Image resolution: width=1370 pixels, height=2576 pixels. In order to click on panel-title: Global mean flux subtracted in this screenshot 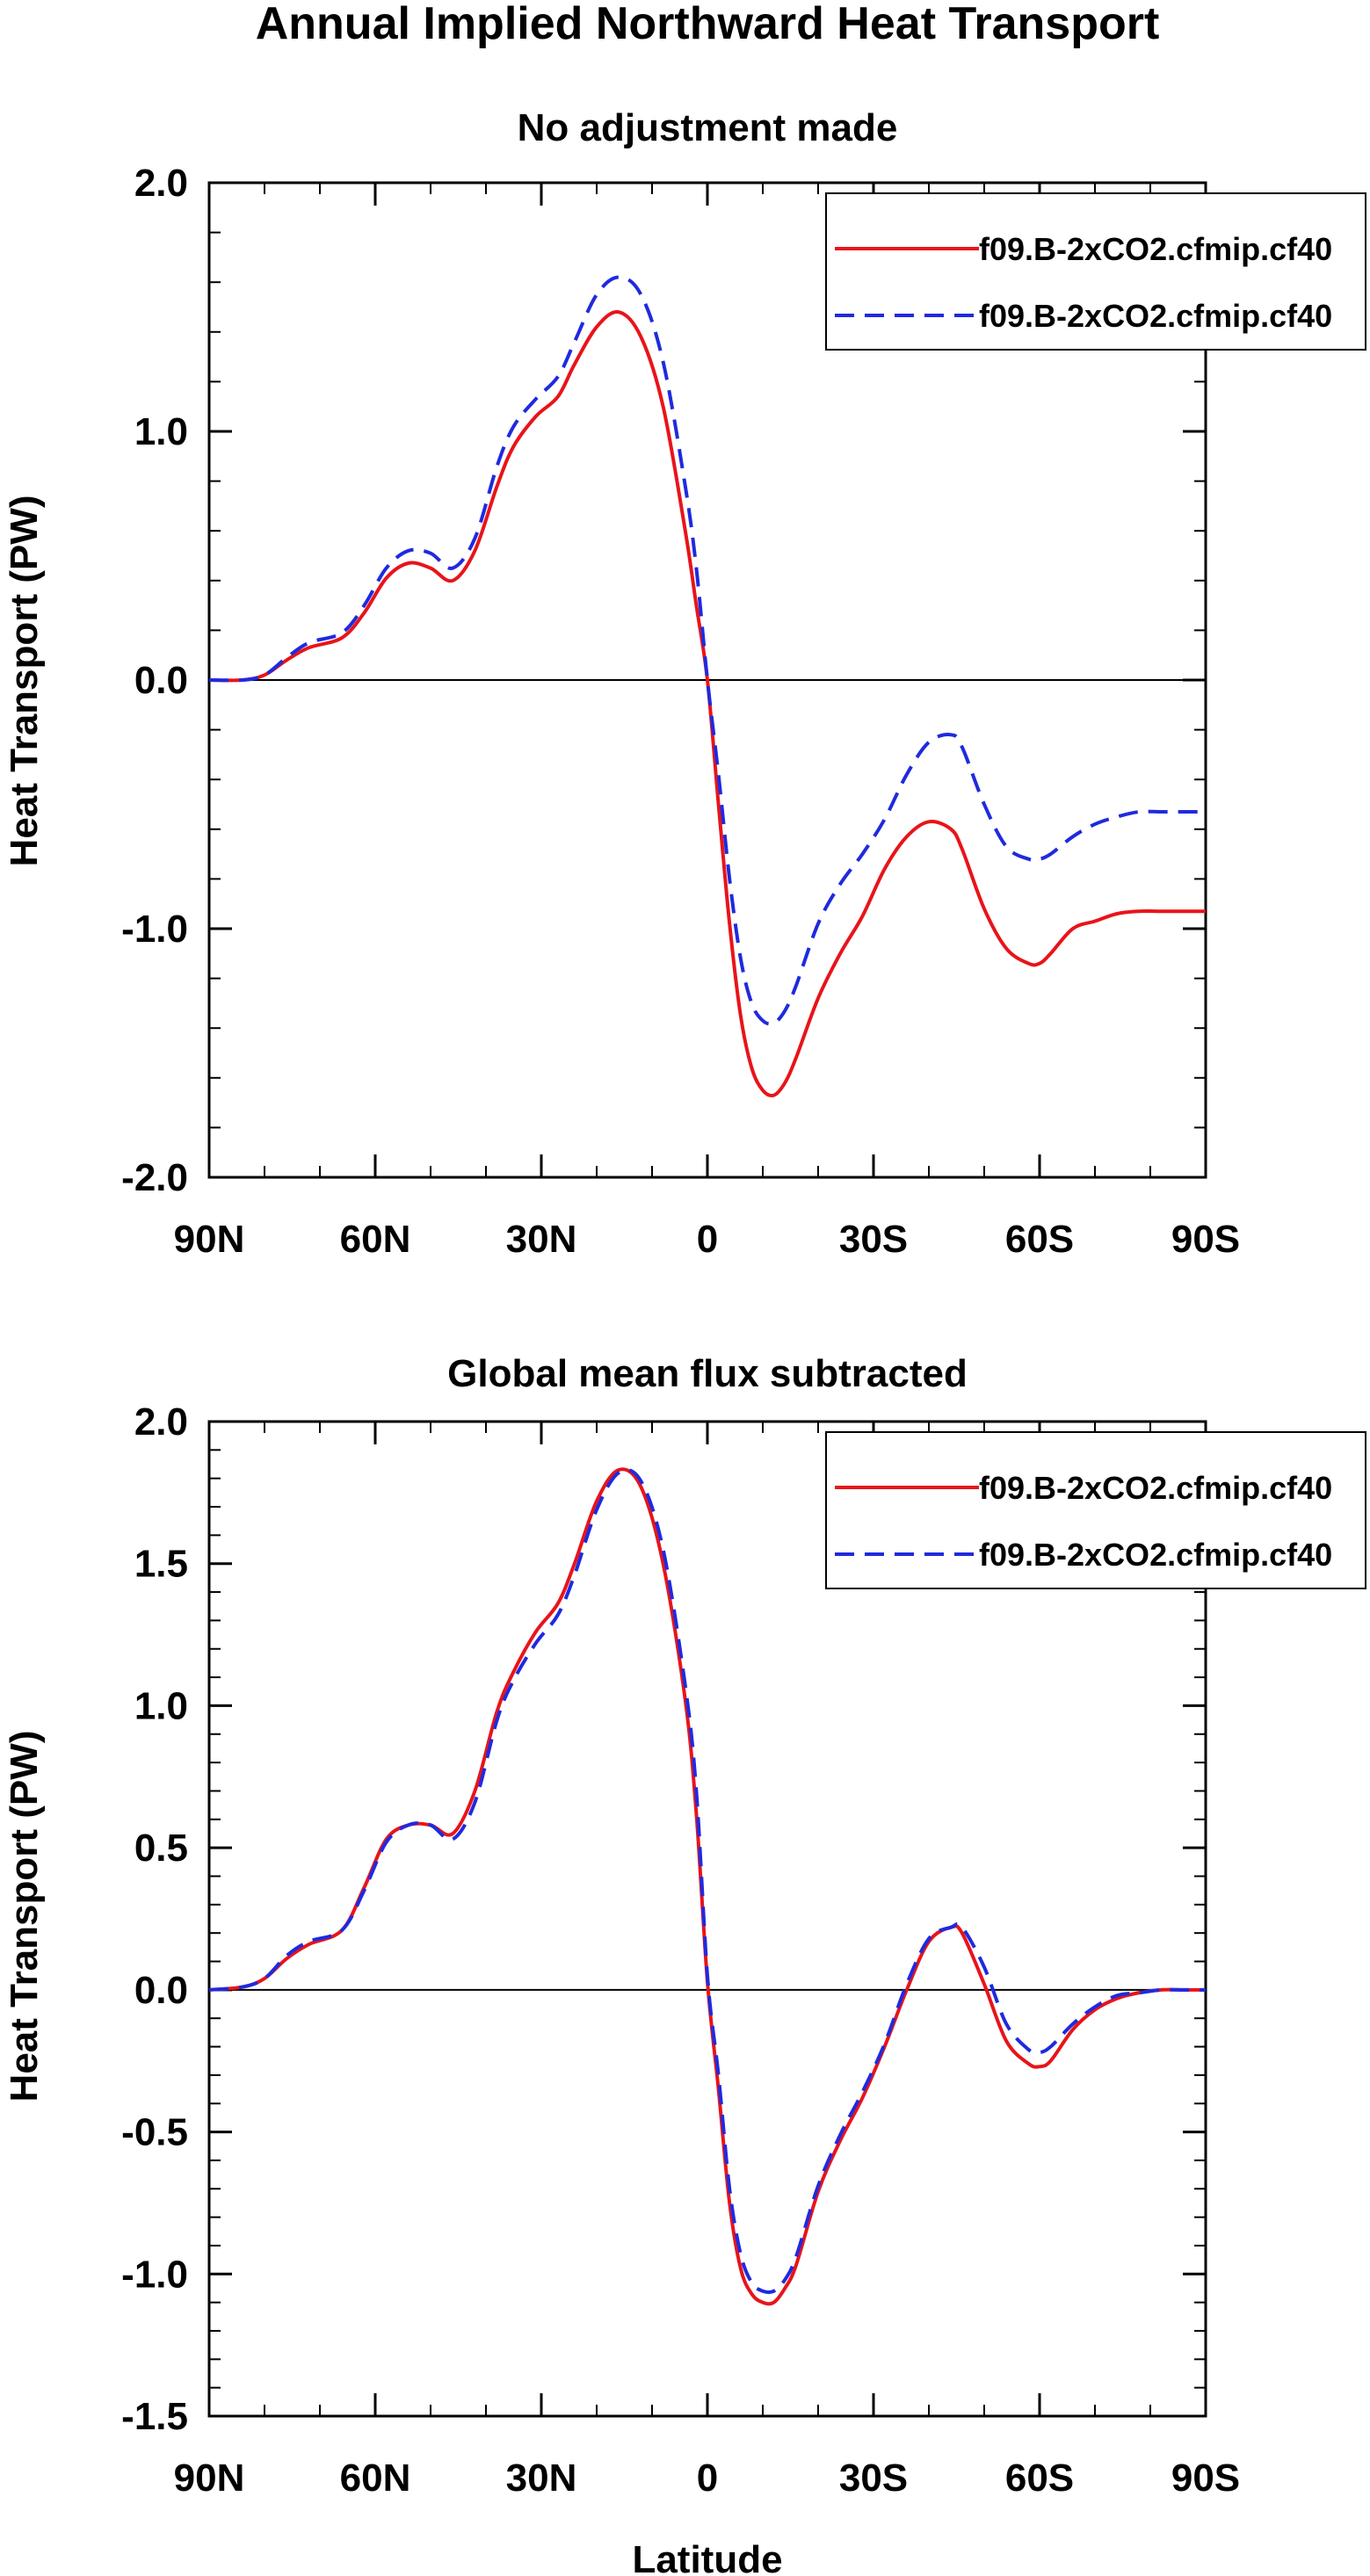, I will do `click(708, 1373)`.